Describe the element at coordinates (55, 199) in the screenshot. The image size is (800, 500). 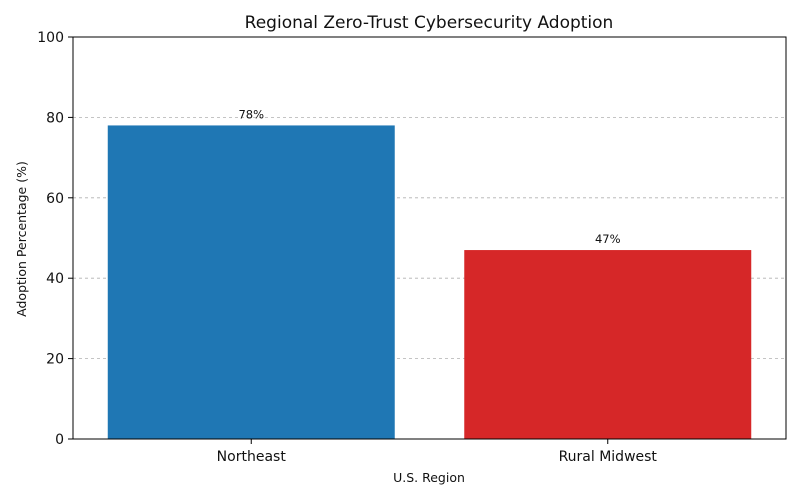
I see `y-tick-label: 60` at that location.